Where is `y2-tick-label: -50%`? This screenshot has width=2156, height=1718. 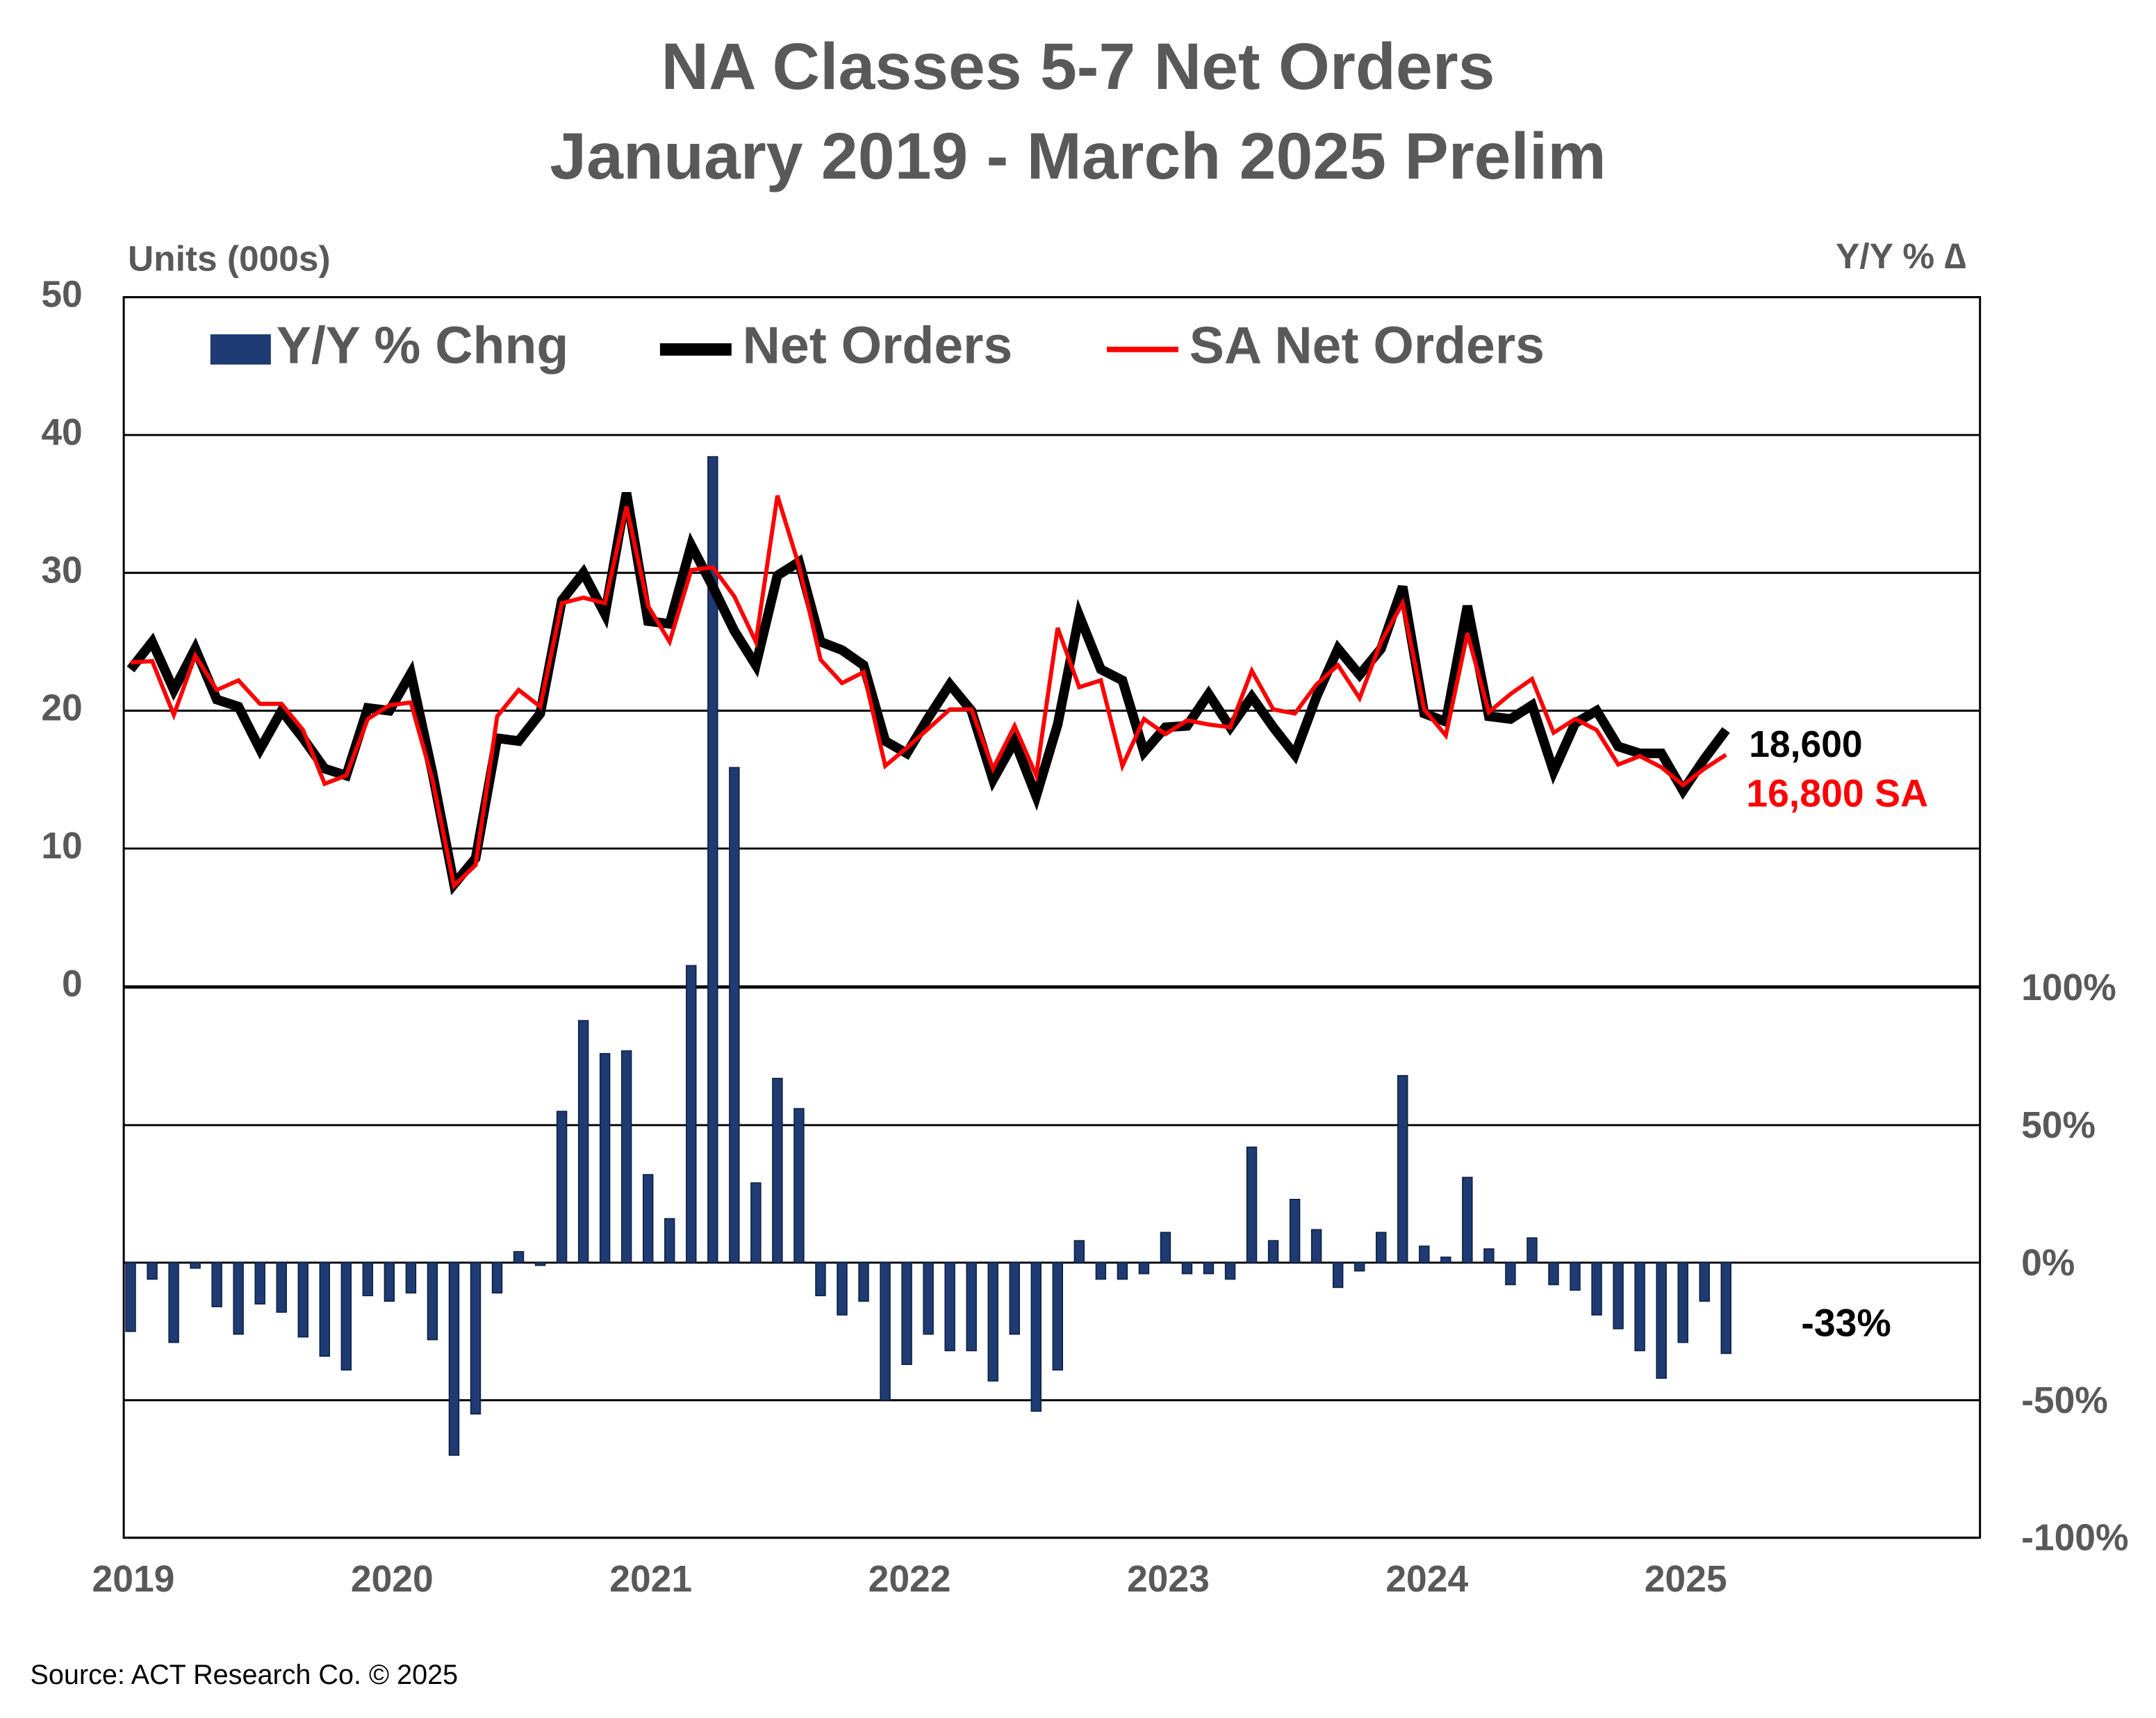
y2-tick-label: -50% is located at coordinates (2064, 1400).